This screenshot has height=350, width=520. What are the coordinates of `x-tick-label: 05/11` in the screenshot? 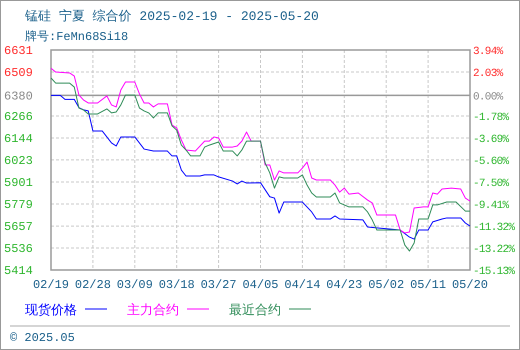 It's located at (428, 285).